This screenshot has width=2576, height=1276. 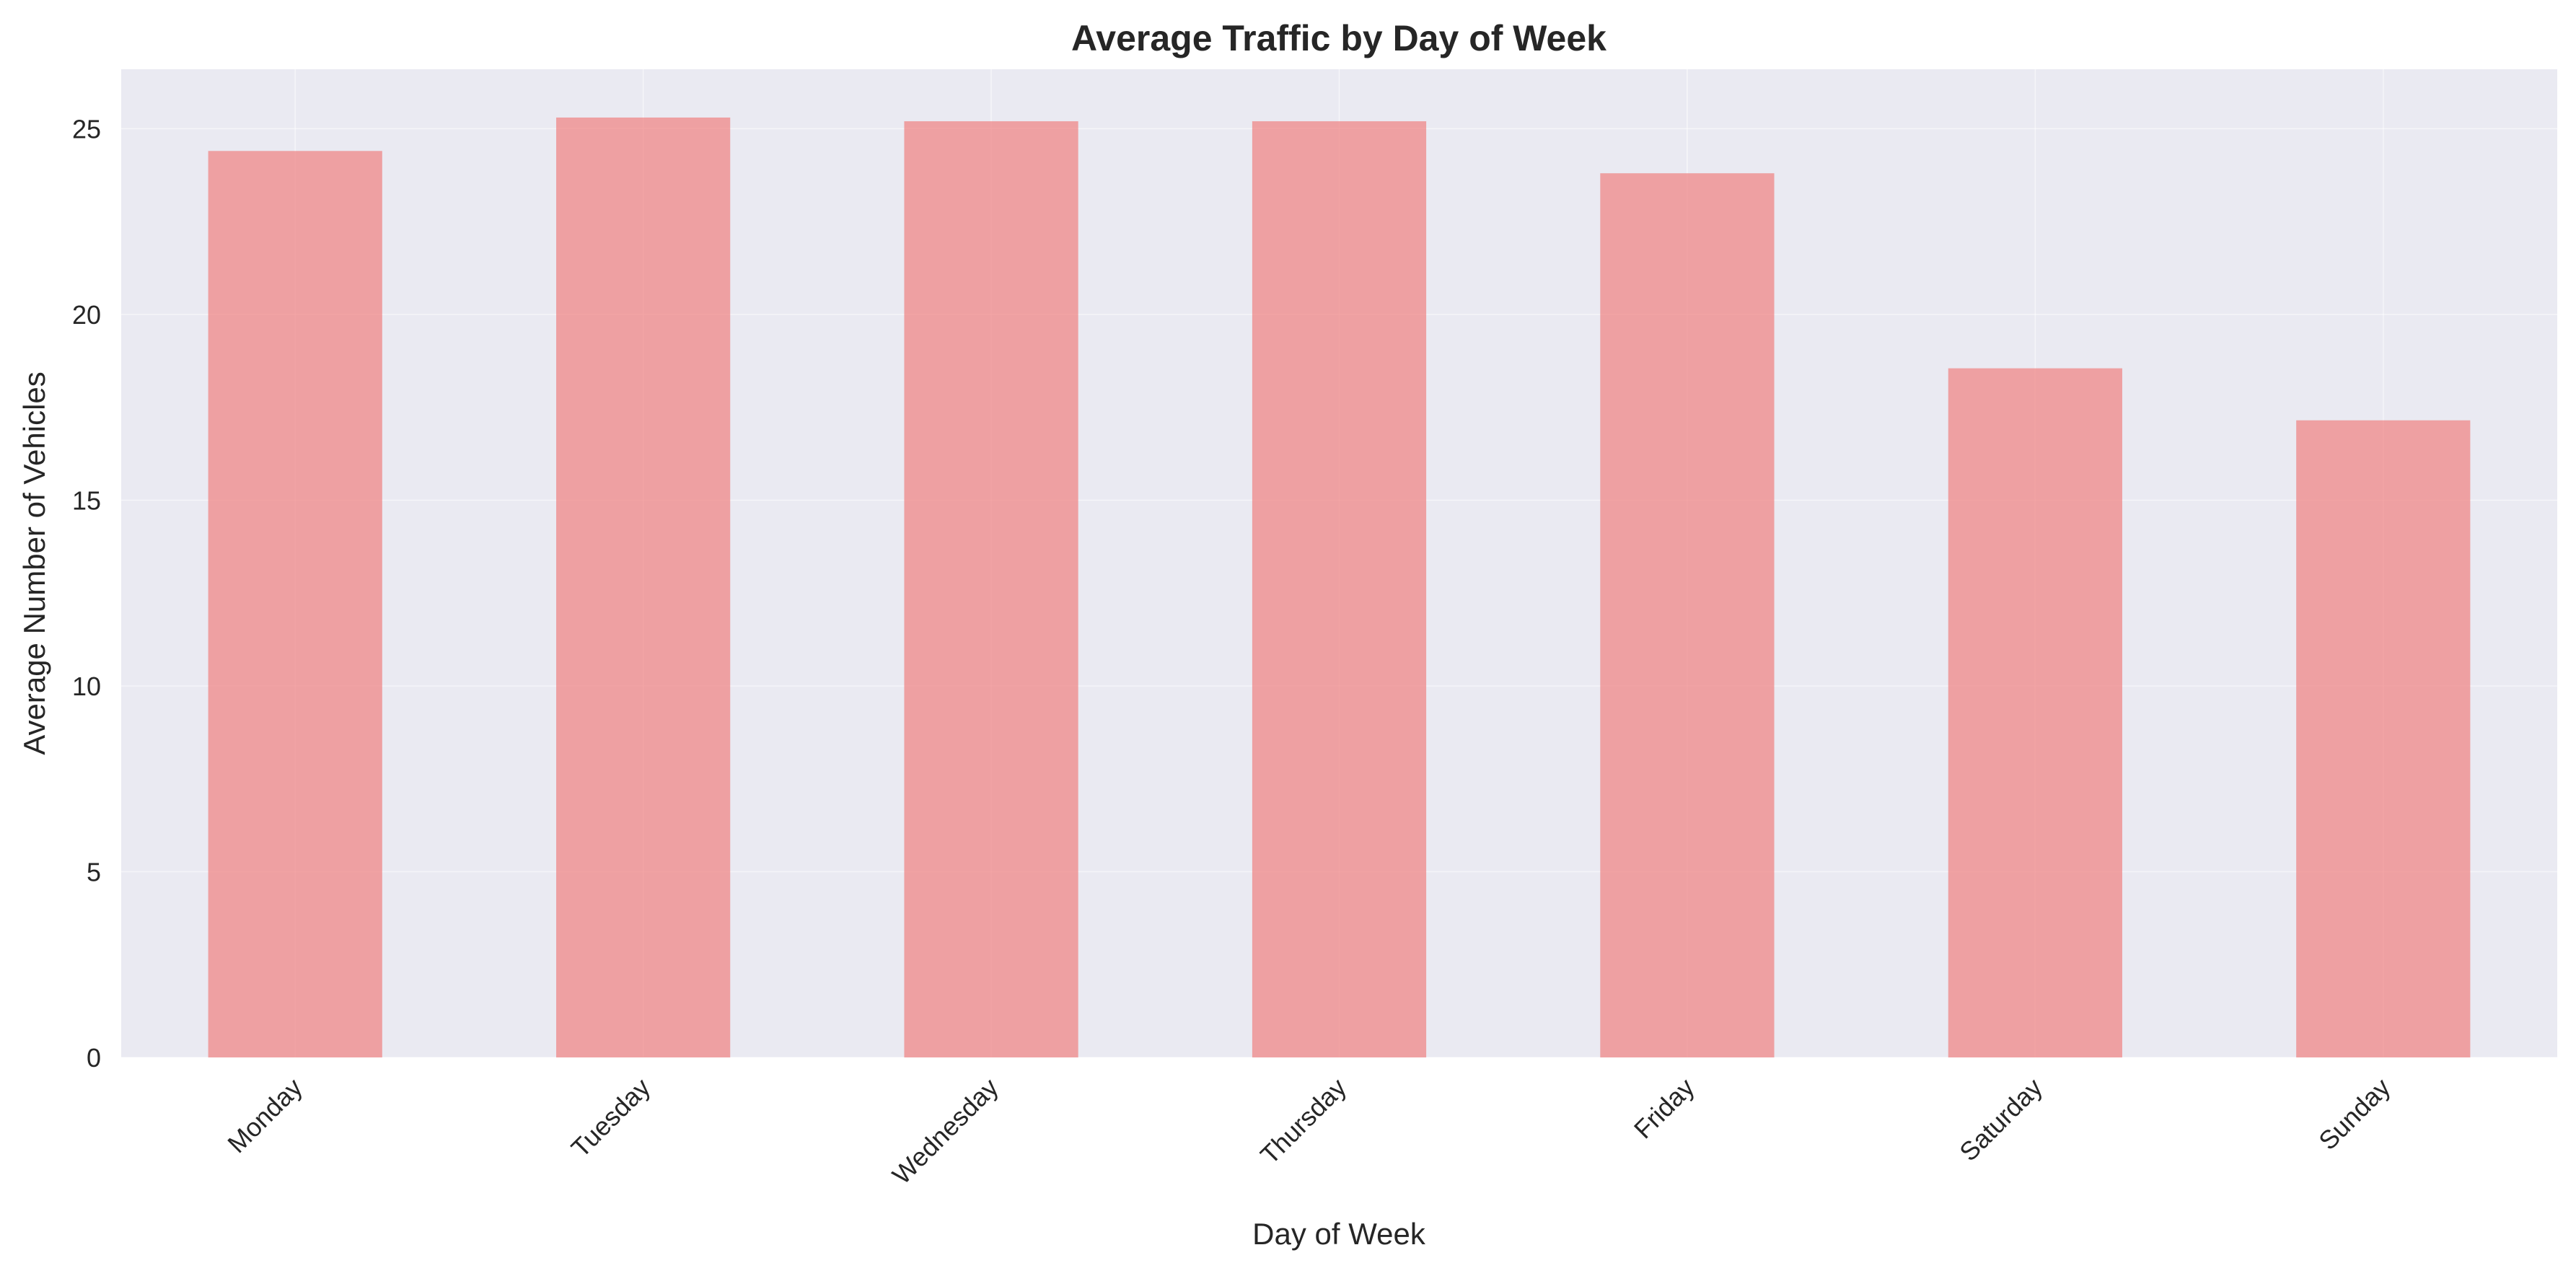 What do you see at coordinates (611, 1118) in the screenshot?
I see `x-tick-label: Tuesday` at bounding box center [611, 1118].